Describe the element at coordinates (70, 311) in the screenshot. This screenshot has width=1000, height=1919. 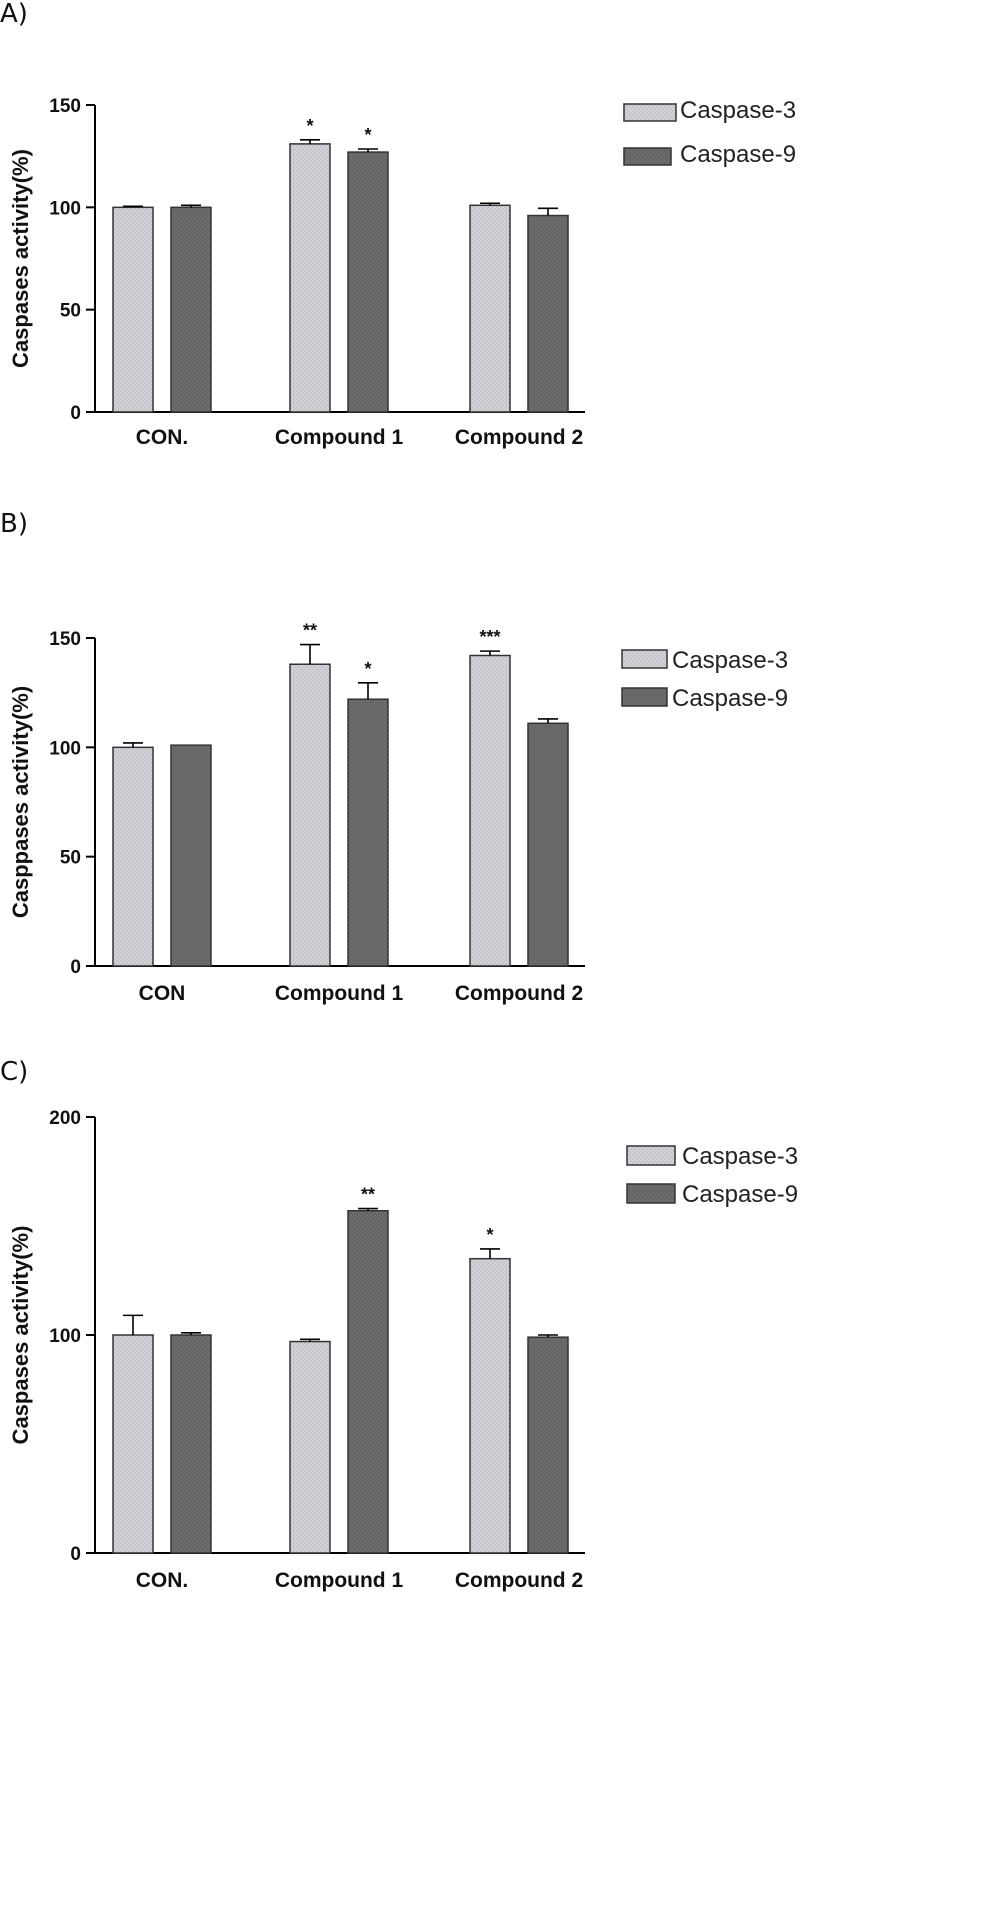
I see `y-tick-label-a: 50` at that location.